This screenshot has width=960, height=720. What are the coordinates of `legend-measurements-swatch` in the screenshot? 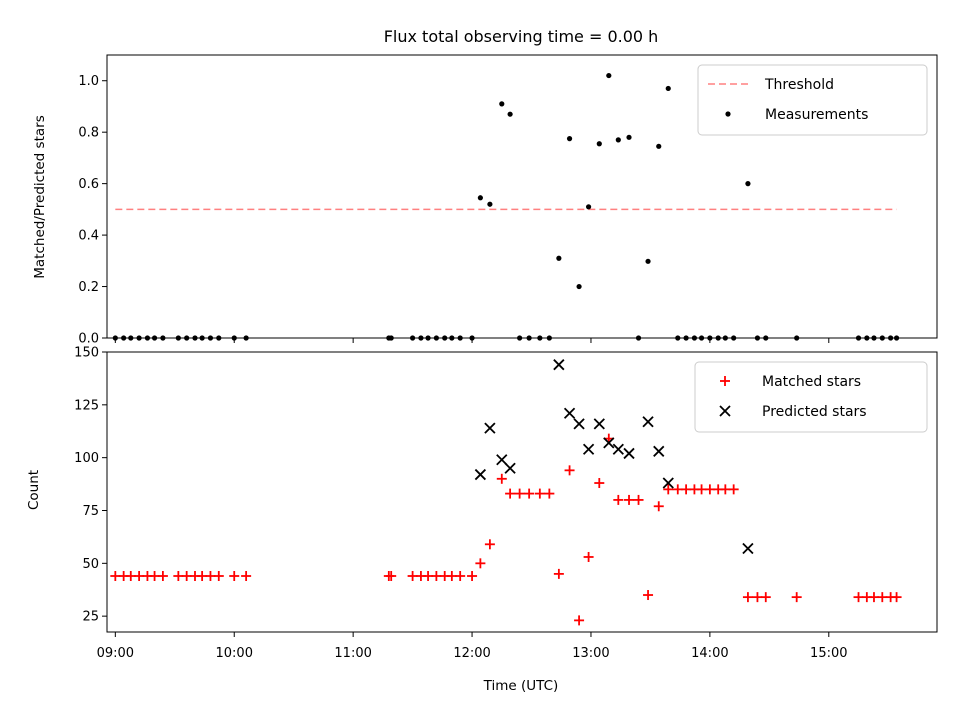 It's located at (728, 114).